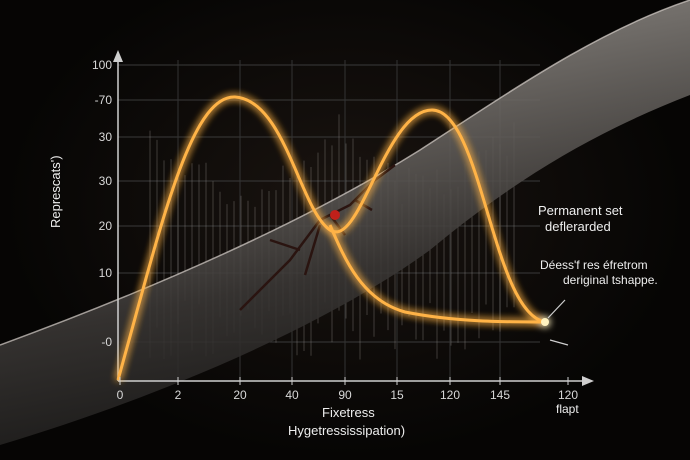  I want to click on x-tick-label: 40, so click(292, 395).